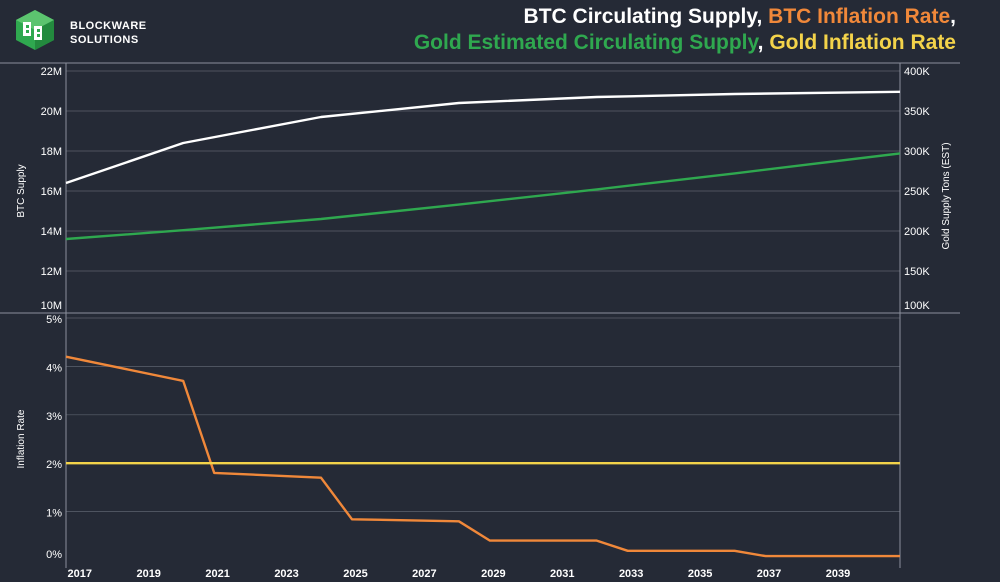 This screenshot has width=1000, height=582. I want to click on bottom-tick-label: 1%, so click(54, 514).